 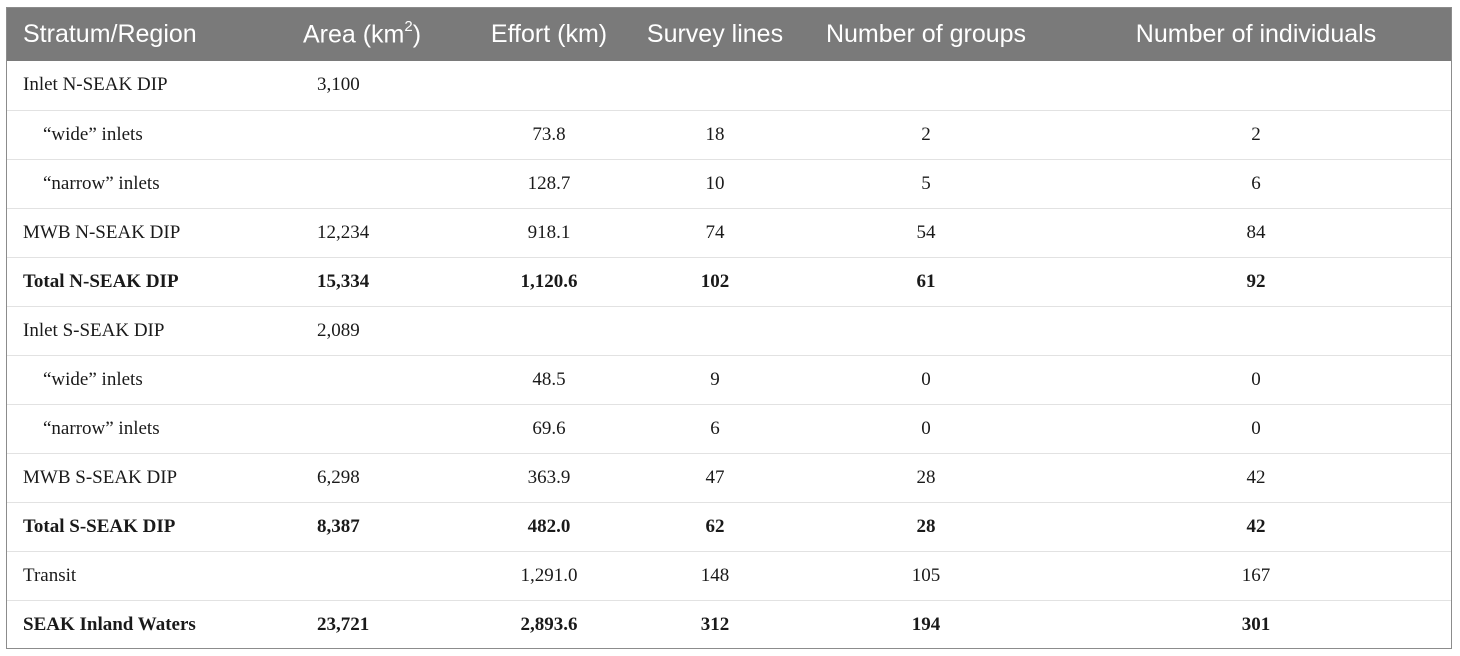 What do you see at coordinates (549, 477) in the screenshot?
I see `cell-effort: 363.9` at bounding box center [549, 477].